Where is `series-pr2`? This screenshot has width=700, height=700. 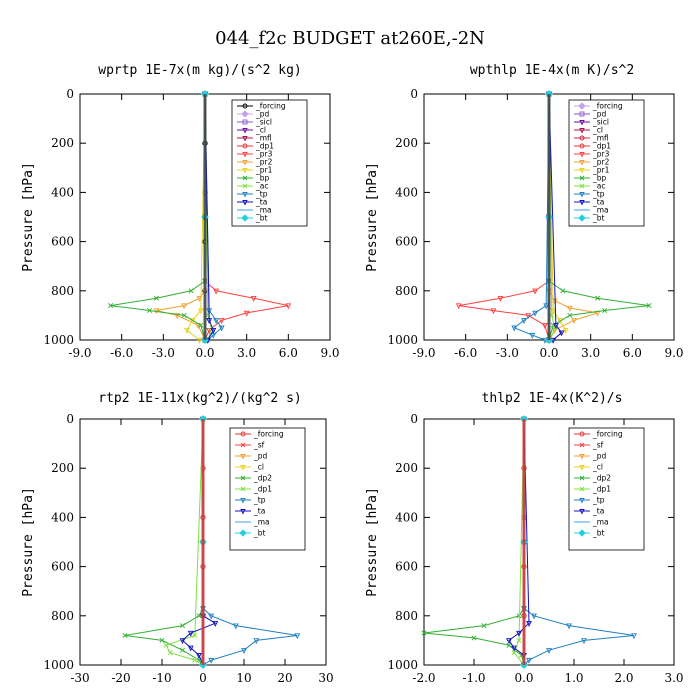
series-pr2 is located at coordinates (180, 217).